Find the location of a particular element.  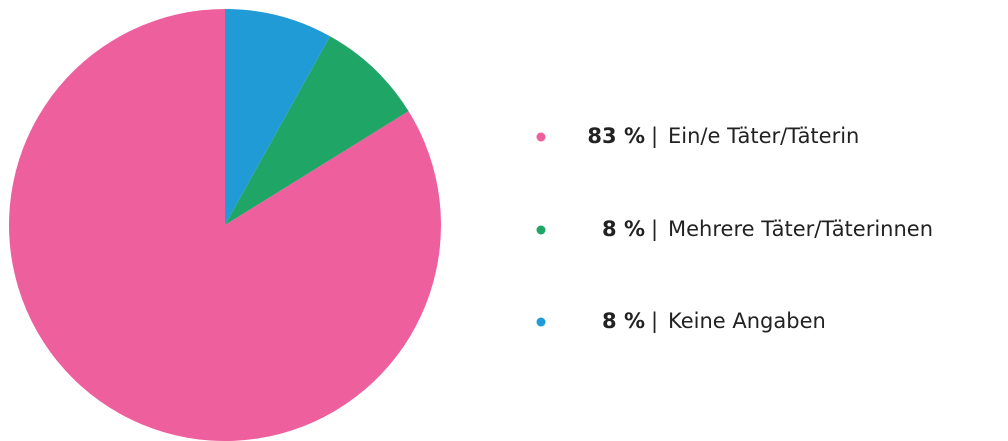

legend-label: Mehrere Täter/Täterinnen is located at coordinates (800, 229).